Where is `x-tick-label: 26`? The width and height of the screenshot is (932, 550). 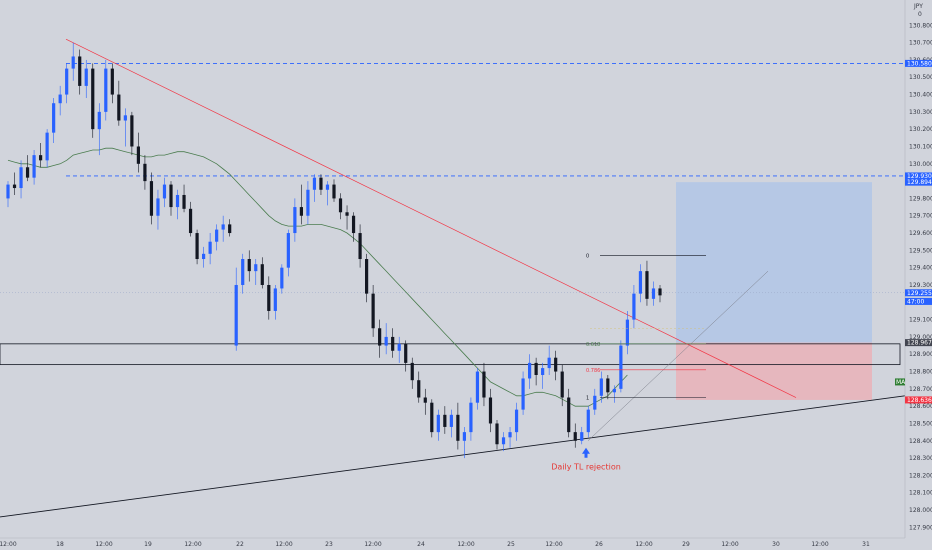 x-tick-label: 26 is located at coordinates (599, 544).